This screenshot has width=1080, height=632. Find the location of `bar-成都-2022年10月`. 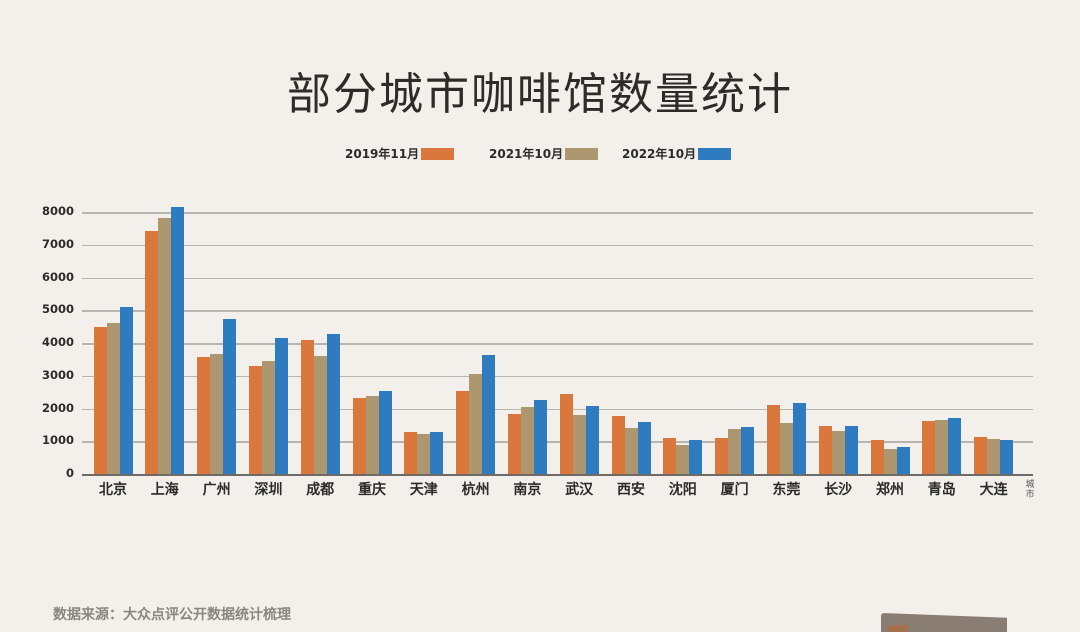

bar-成都-2022年10月 is located at coordinates (333, 404).